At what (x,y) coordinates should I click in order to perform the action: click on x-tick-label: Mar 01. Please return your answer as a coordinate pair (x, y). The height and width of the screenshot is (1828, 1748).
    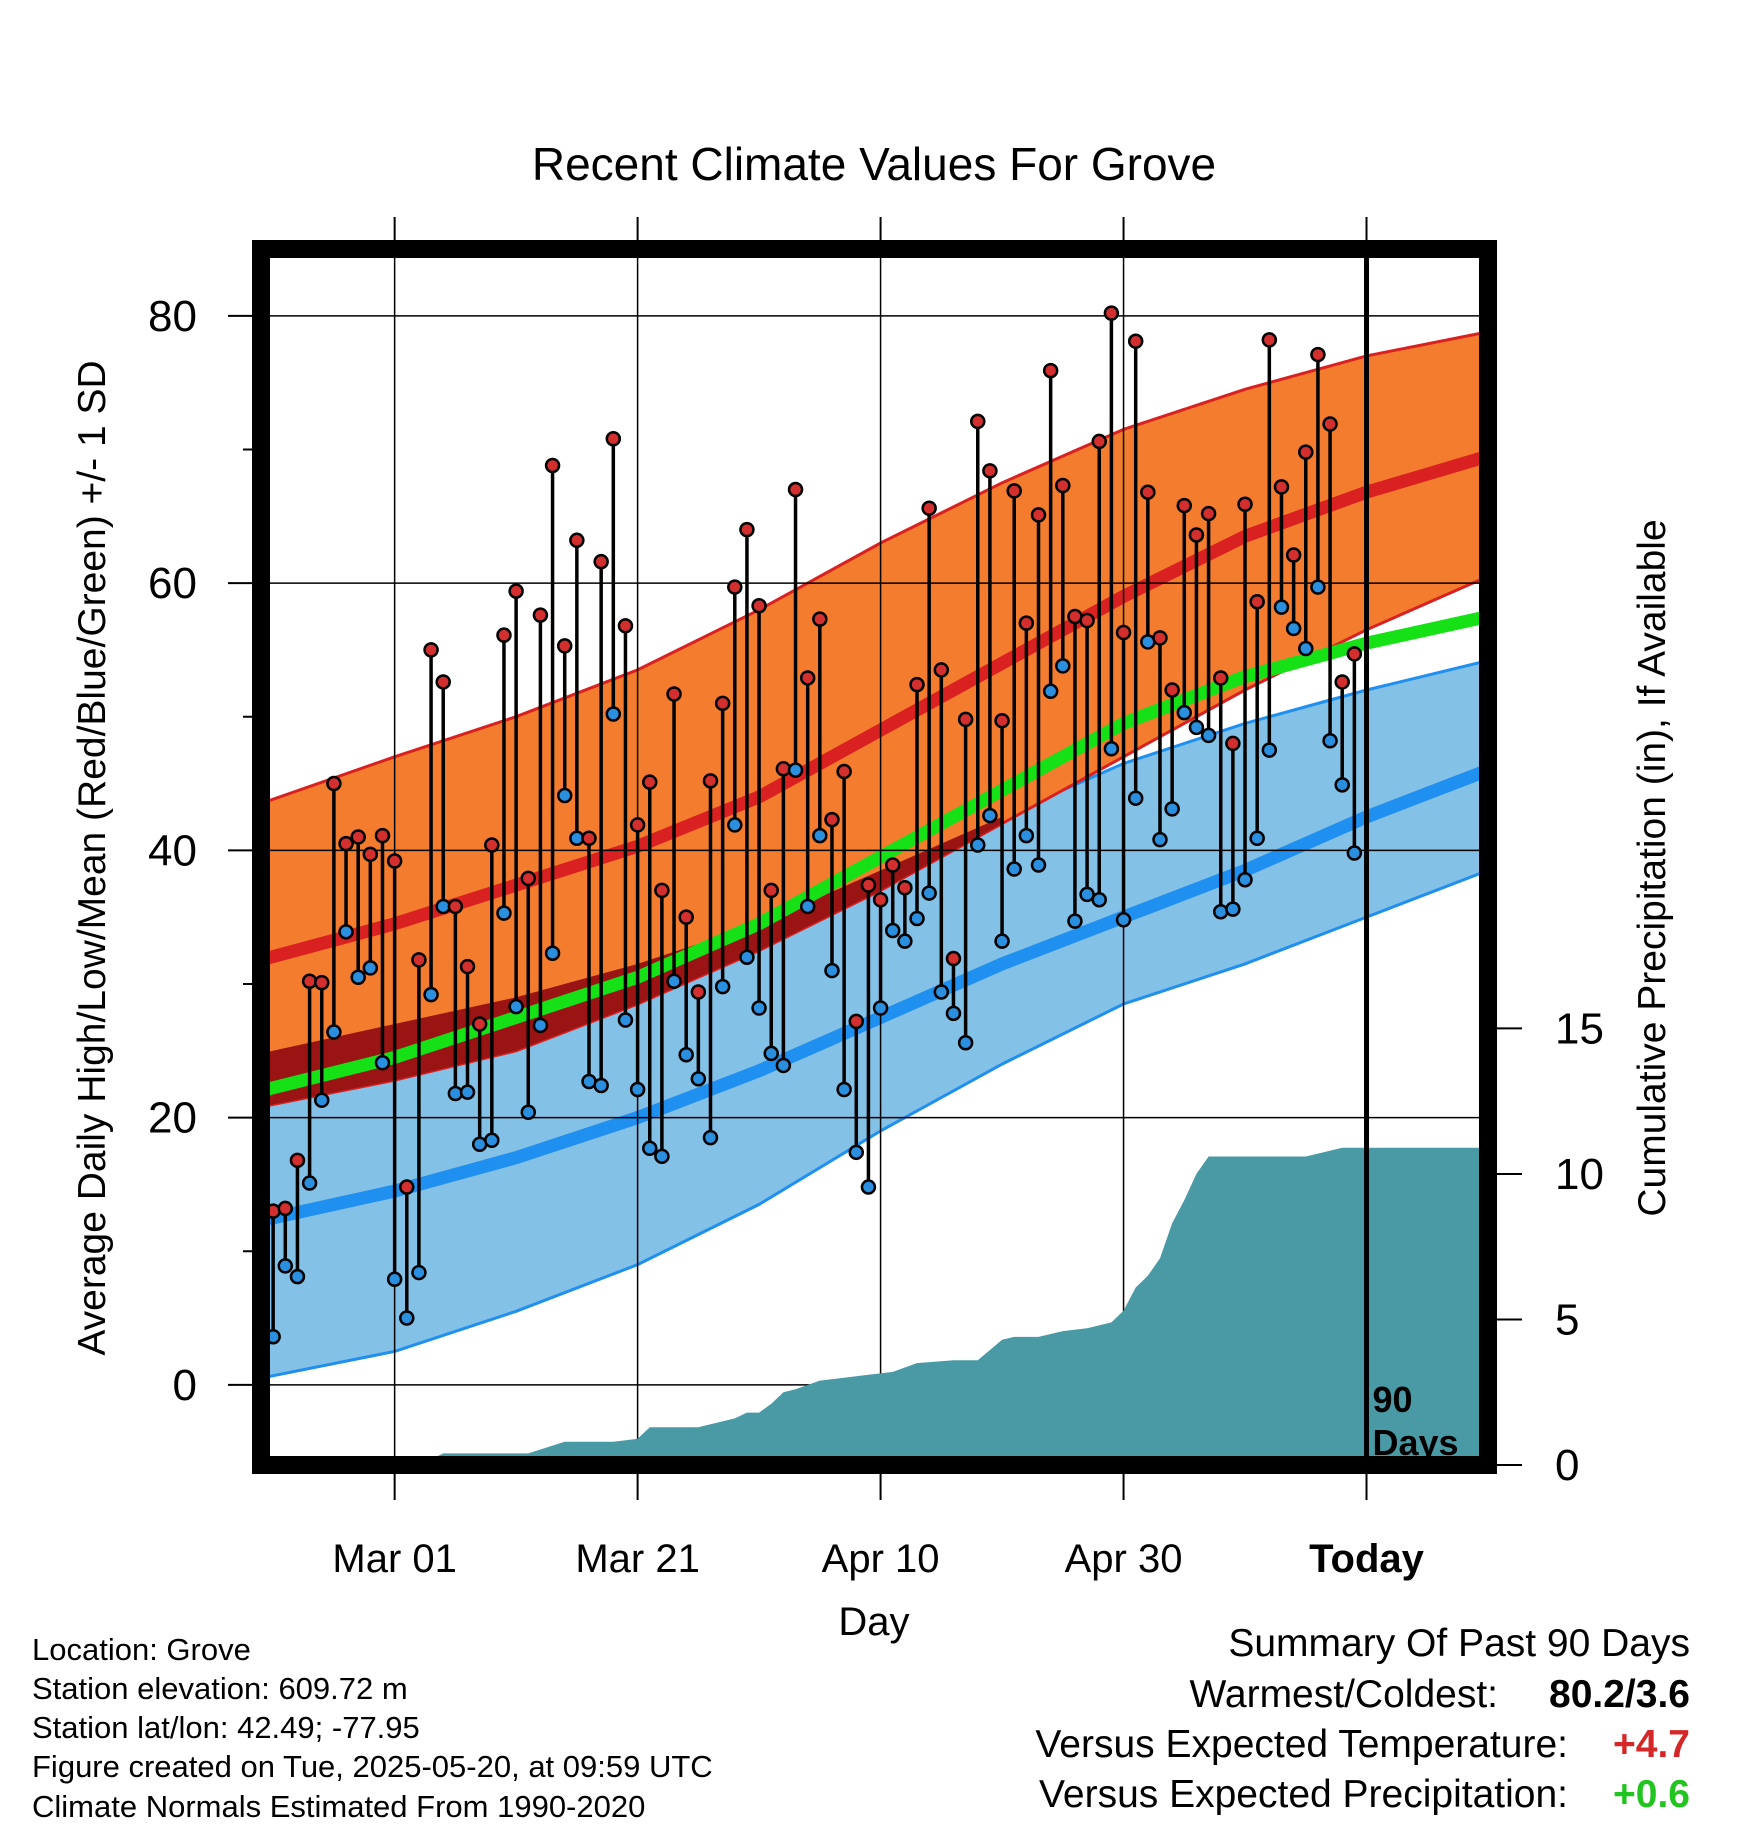
    Looking at the image, I should click on (394, 1559).